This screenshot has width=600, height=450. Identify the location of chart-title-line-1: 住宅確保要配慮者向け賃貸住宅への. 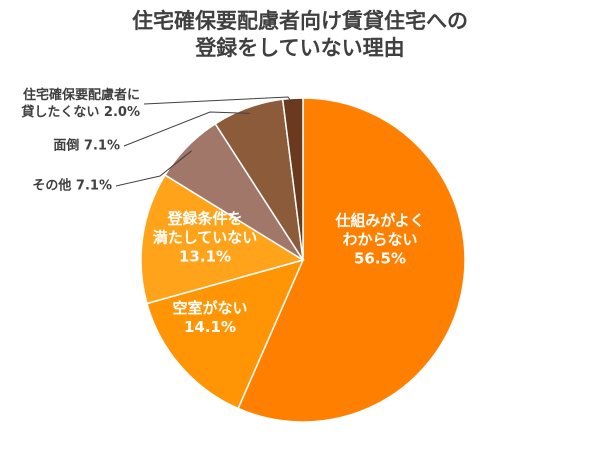
(300, 21).